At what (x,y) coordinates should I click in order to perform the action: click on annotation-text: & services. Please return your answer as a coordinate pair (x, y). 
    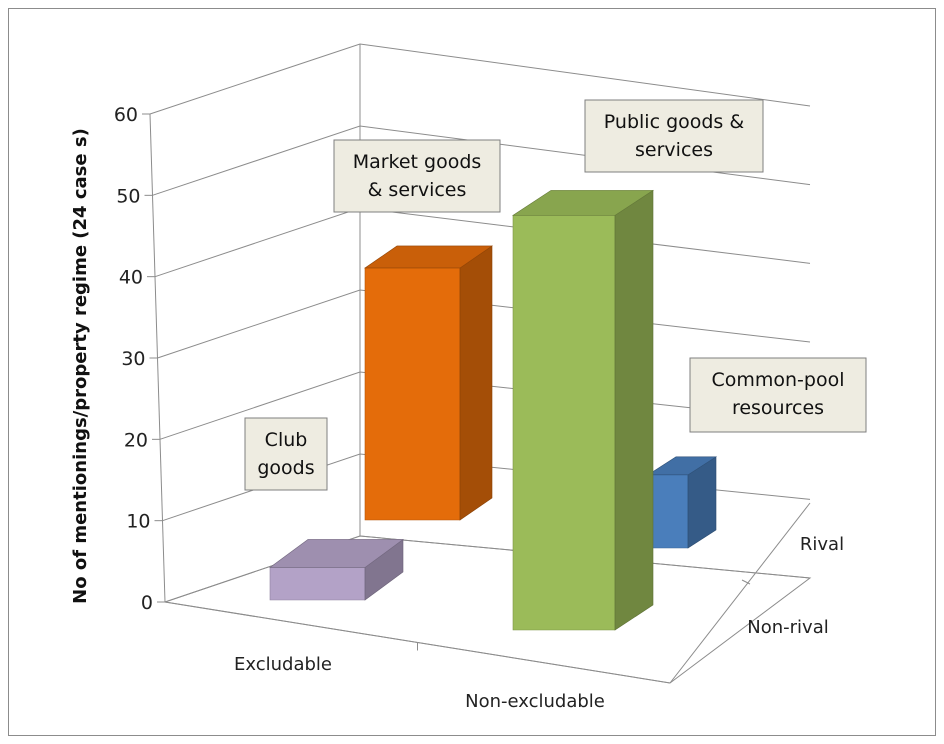
    Looking at the image, I should click on (417, 190).